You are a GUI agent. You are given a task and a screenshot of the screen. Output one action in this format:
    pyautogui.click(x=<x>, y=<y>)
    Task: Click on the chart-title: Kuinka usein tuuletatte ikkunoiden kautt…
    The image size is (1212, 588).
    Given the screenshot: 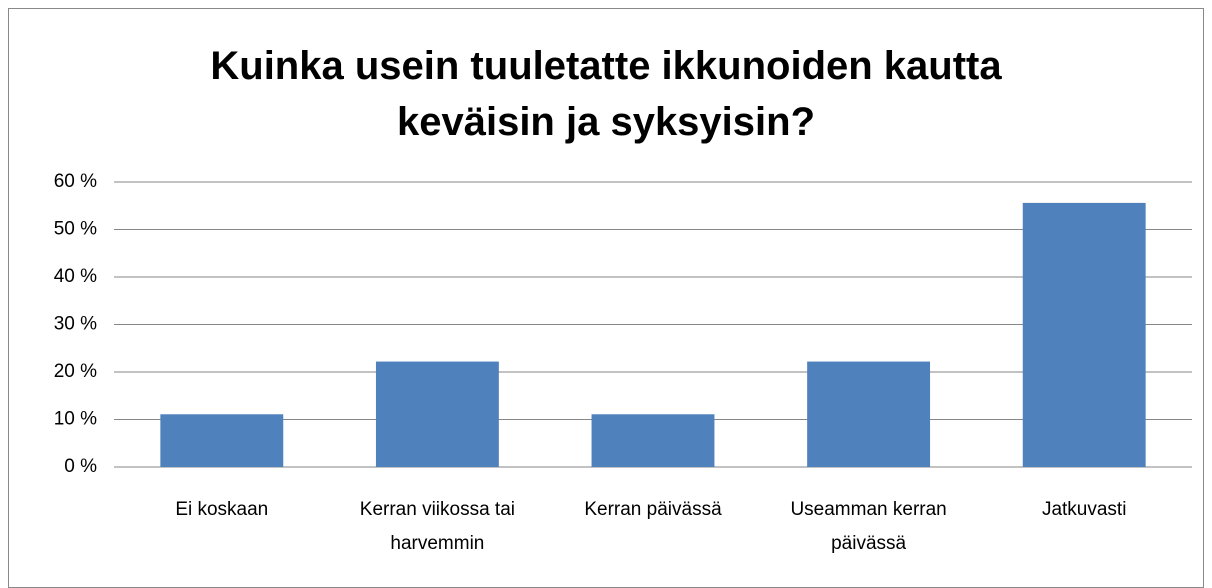 What is the action you would take?
    pyautogui.click(x=606, y=94)
    